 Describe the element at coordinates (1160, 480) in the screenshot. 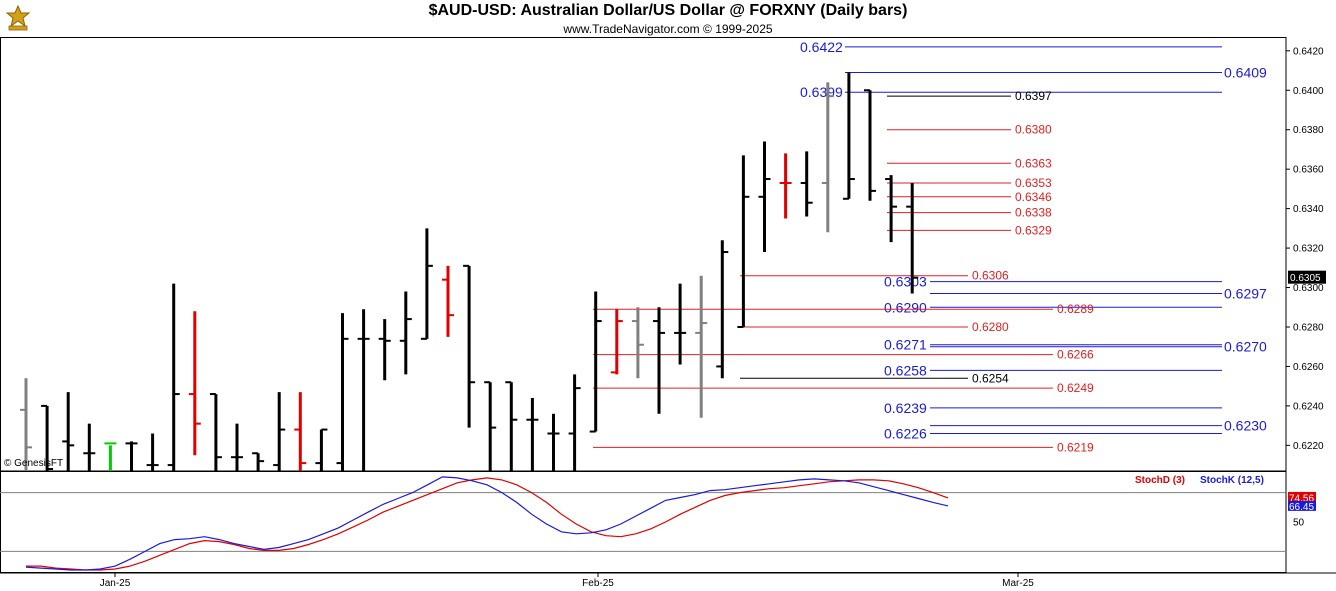

I see `legend-stochd: StochD (3)` at that location.